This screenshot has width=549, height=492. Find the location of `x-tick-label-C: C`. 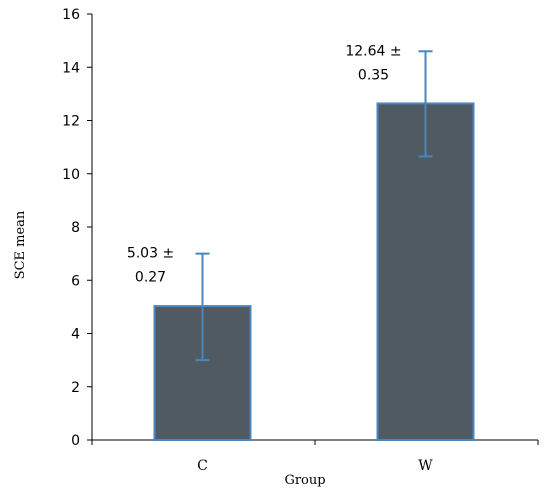

x-tick-label-C: C is located at coordinates (202, 466).